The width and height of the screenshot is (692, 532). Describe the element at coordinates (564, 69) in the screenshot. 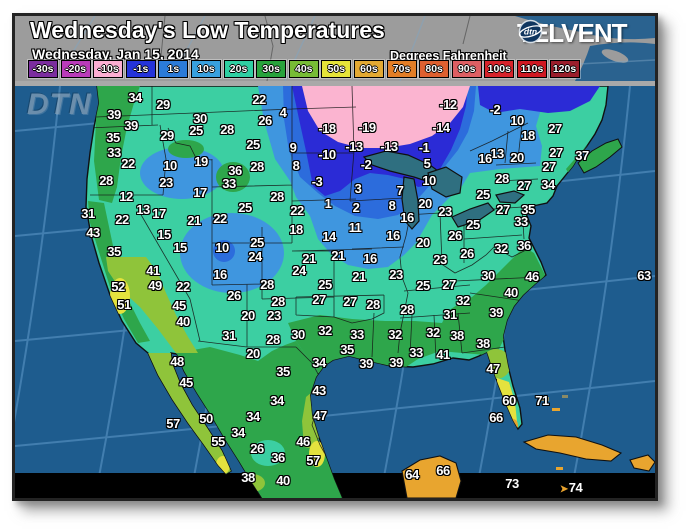

I see `legend-item-120s: 120s` at that location.